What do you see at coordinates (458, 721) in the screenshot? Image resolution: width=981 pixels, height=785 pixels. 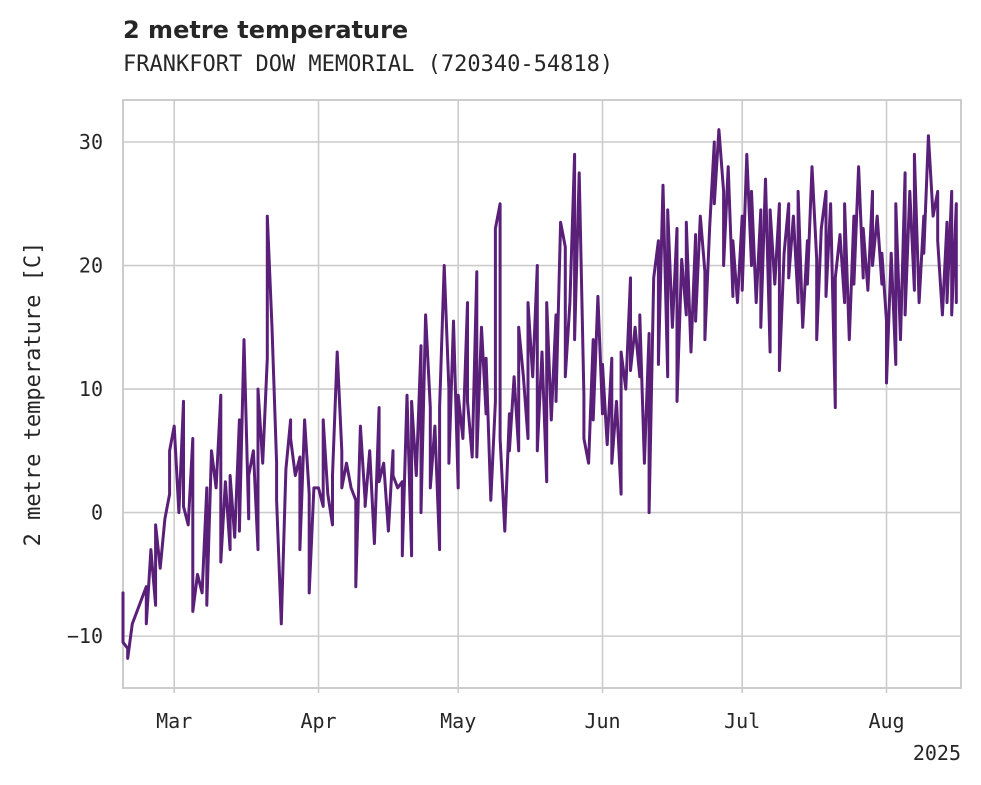 I see `x-tick-label: May` at bounding box center [458, 721].